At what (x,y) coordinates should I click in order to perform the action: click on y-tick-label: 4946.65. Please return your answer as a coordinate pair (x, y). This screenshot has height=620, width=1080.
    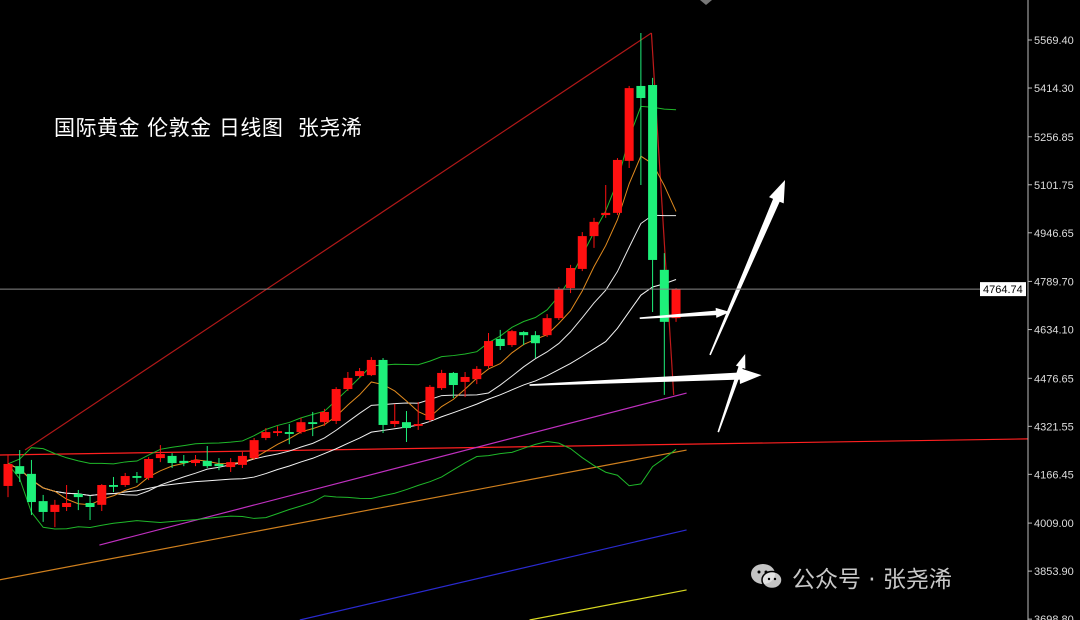
    Looking at the image, I should click on (1054, 234).